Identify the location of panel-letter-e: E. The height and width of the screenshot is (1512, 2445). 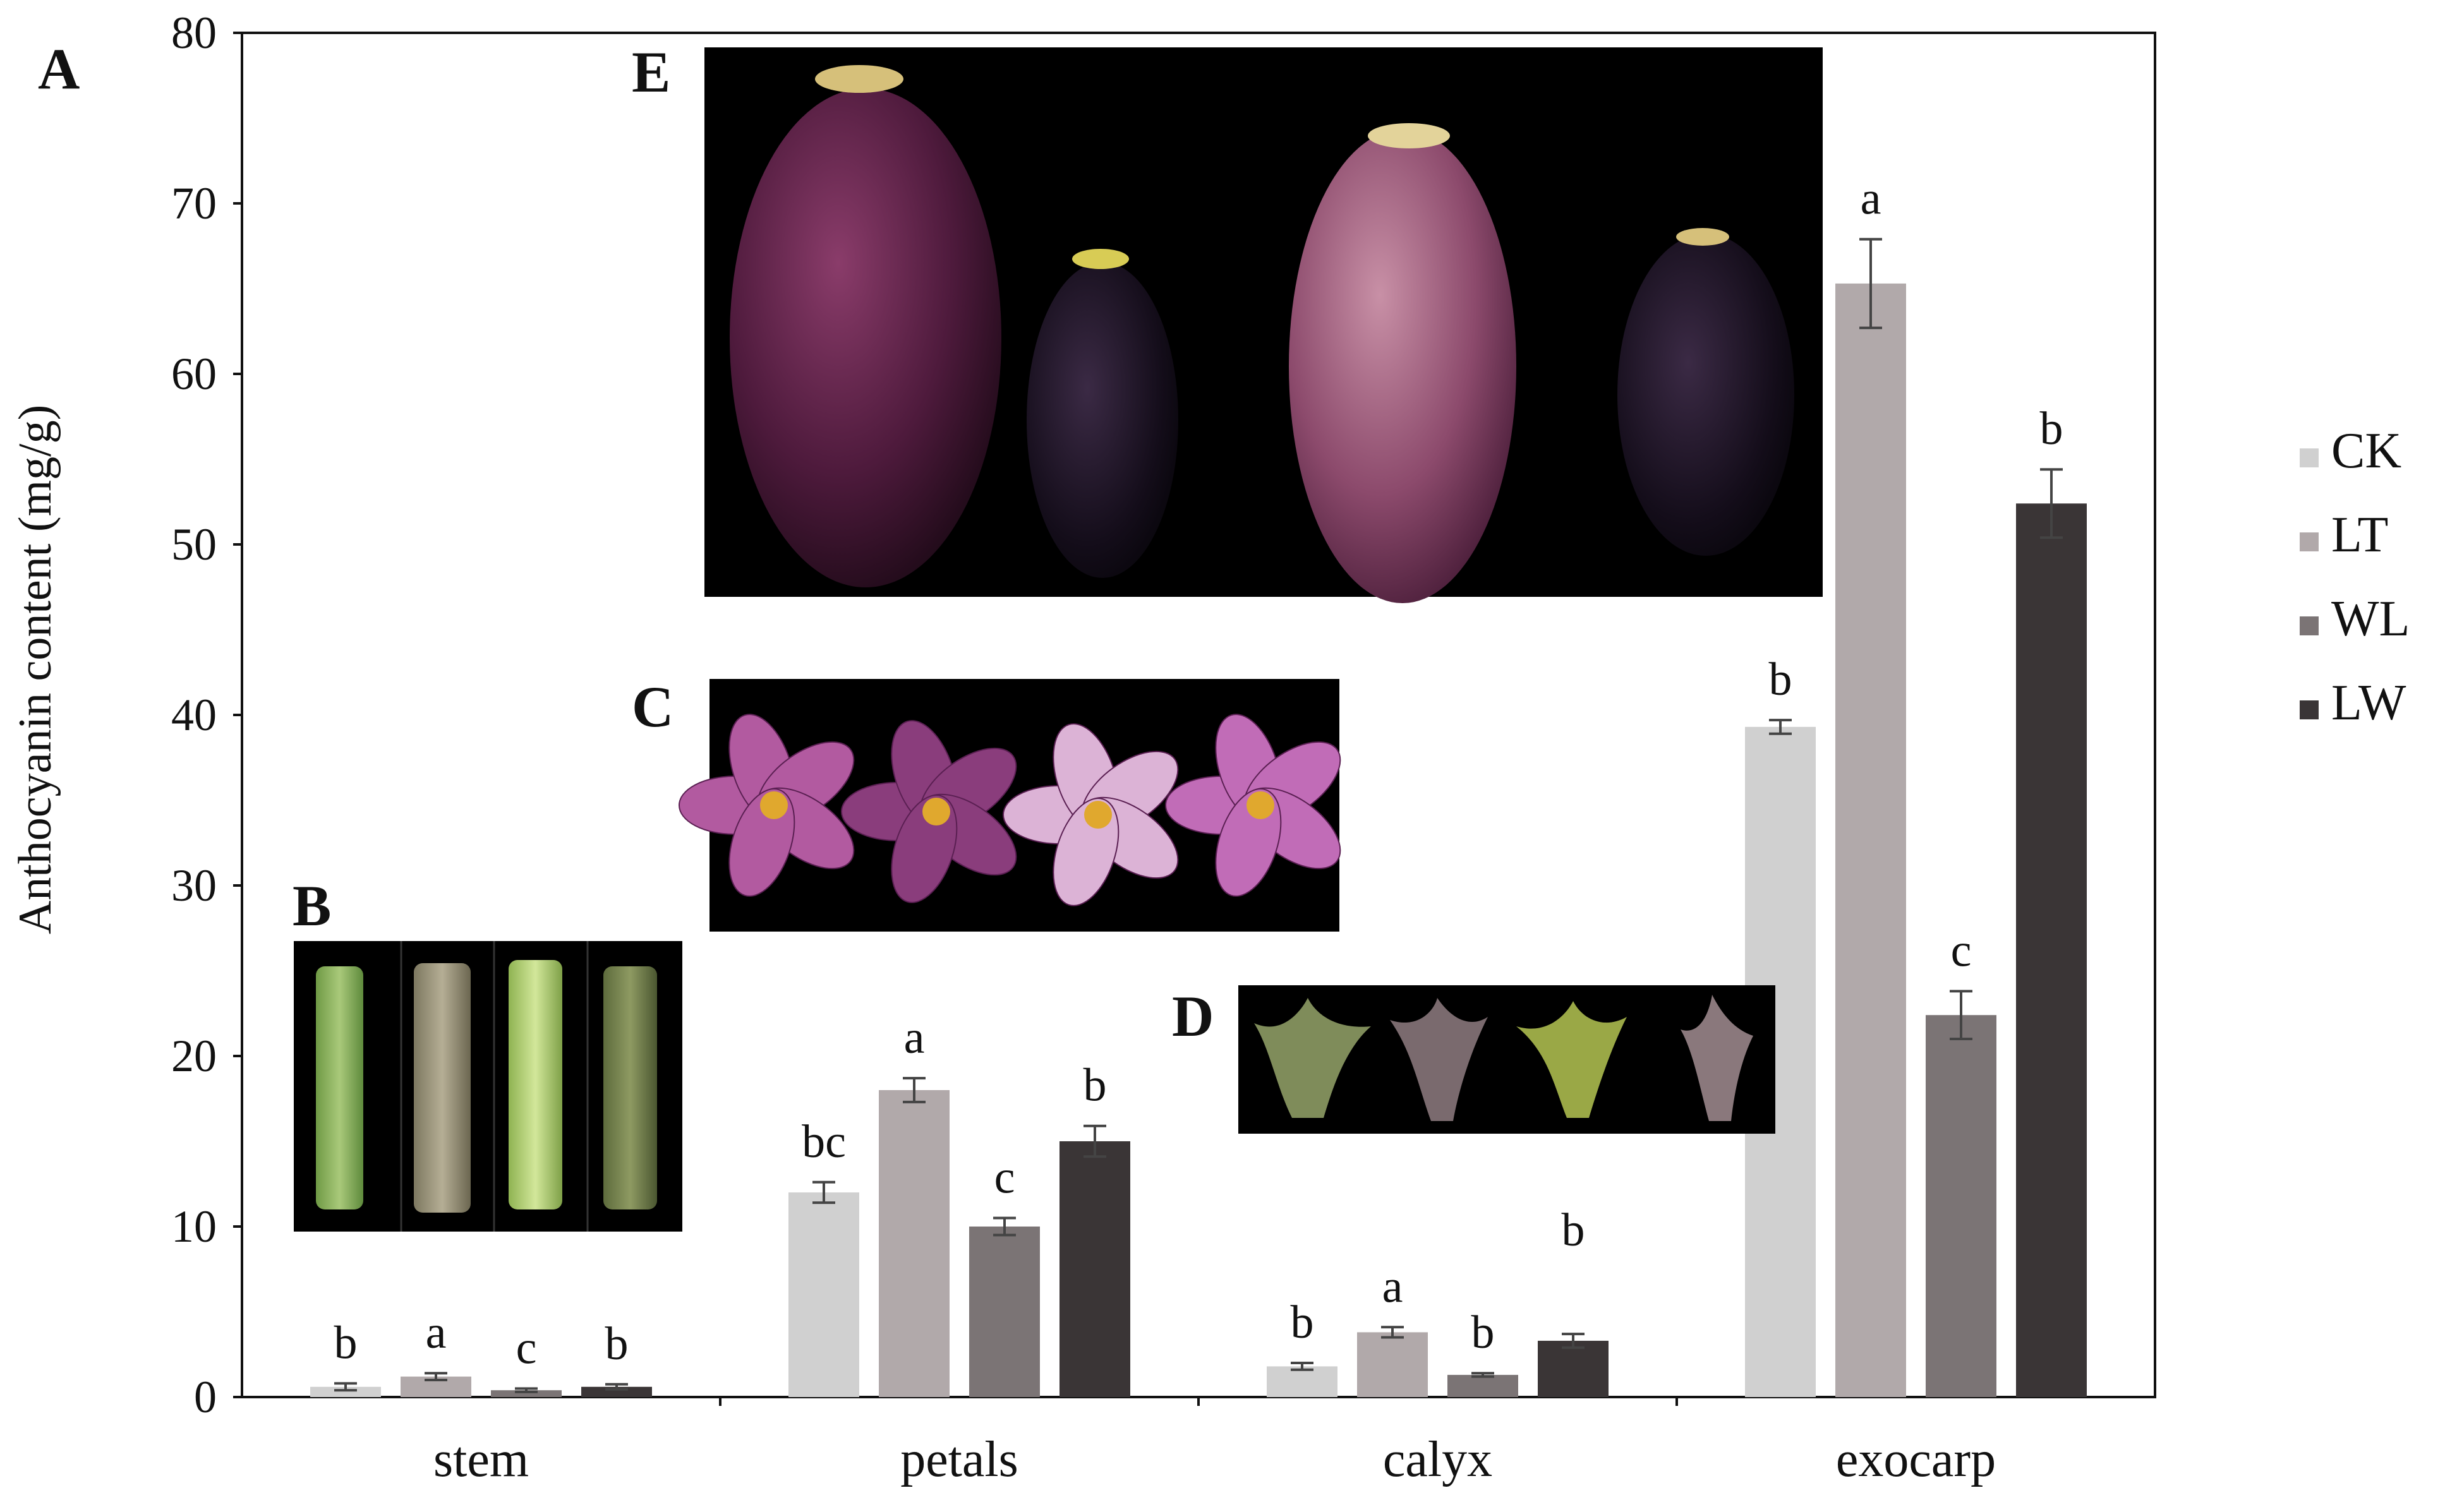
(651, 72).